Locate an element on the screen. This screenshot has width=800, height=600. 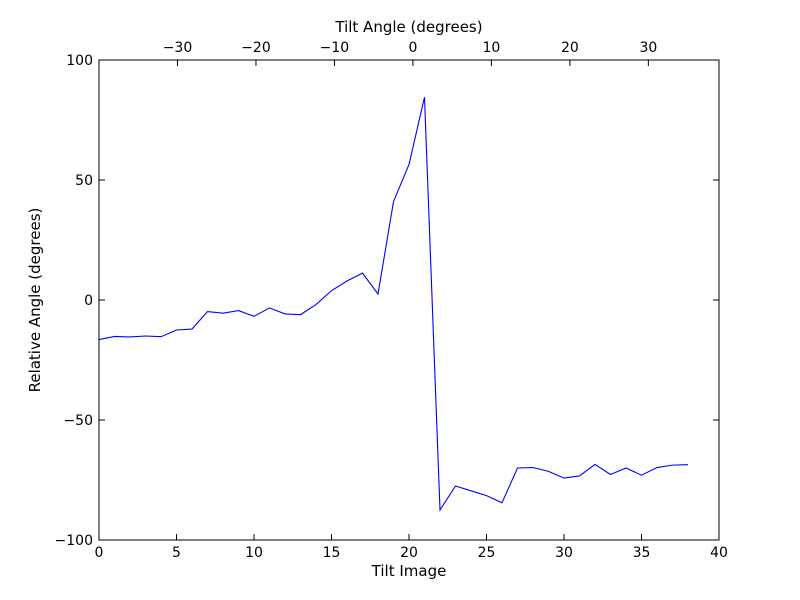
x-axis-label: Tilt Image is located at coordinates (409, 571).